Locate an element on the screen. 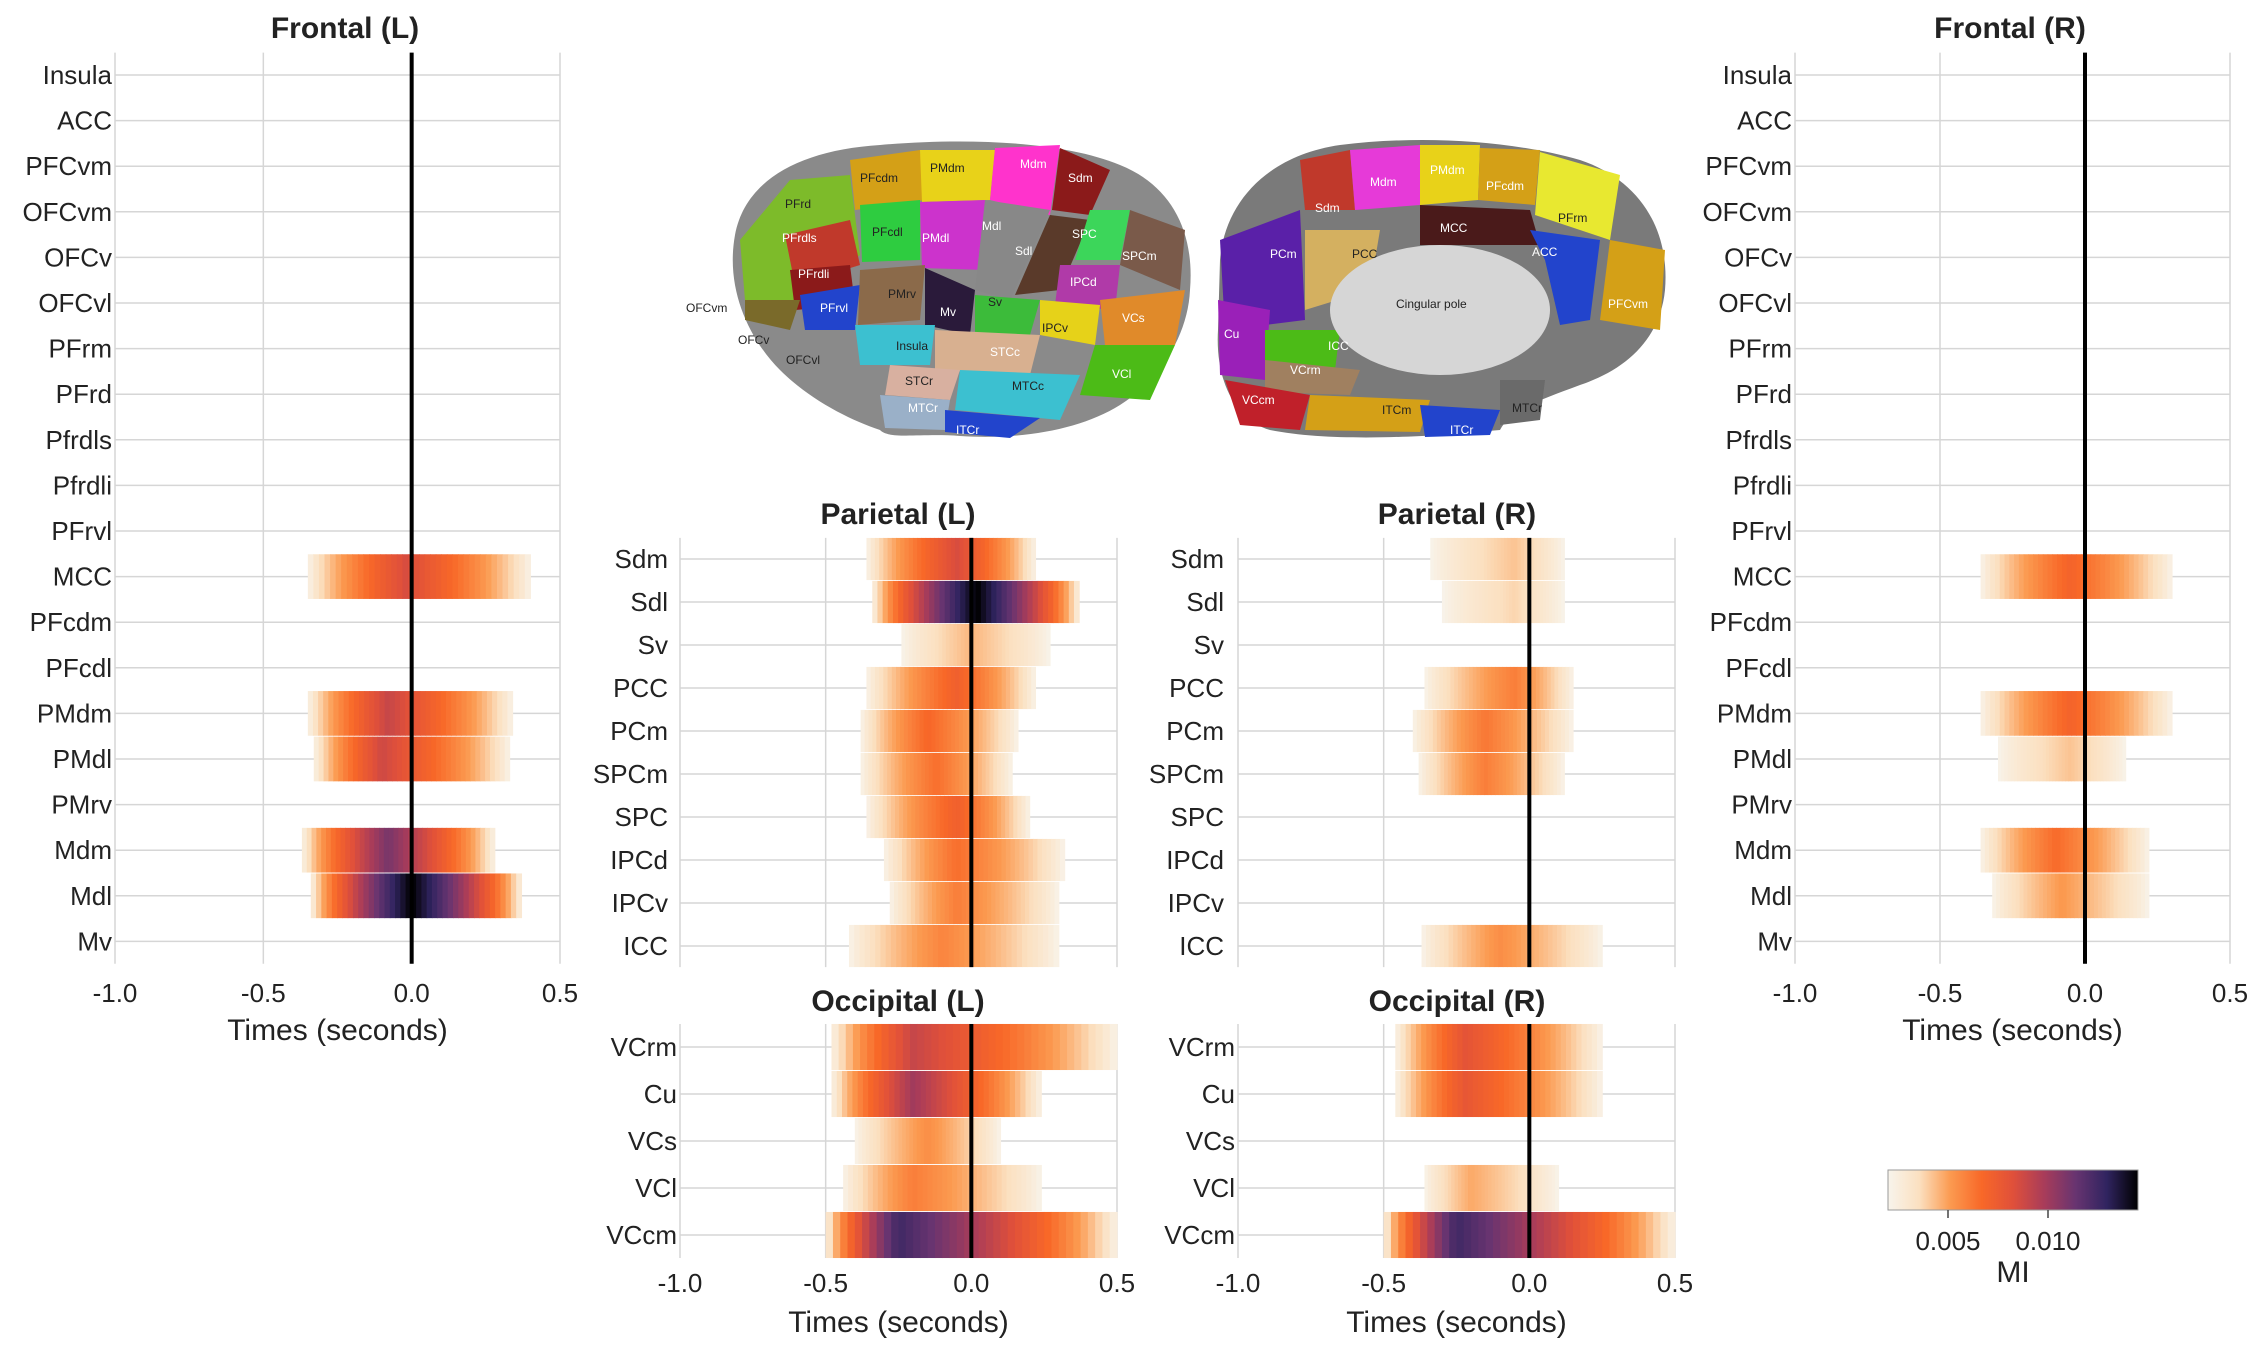 The image size is (2260, 1350). x-tick-frontal-l-3: 0.5 is located at coordinates (560, 993).